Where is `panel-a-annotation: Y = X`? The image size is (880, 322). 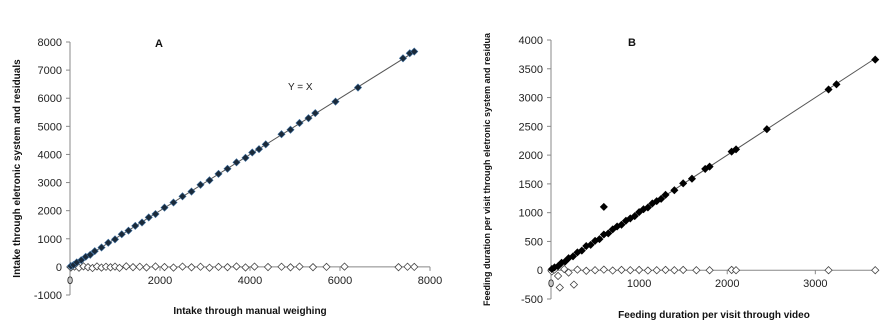
panel-a-annotation: Y = X is located at coordinates (300, 87).